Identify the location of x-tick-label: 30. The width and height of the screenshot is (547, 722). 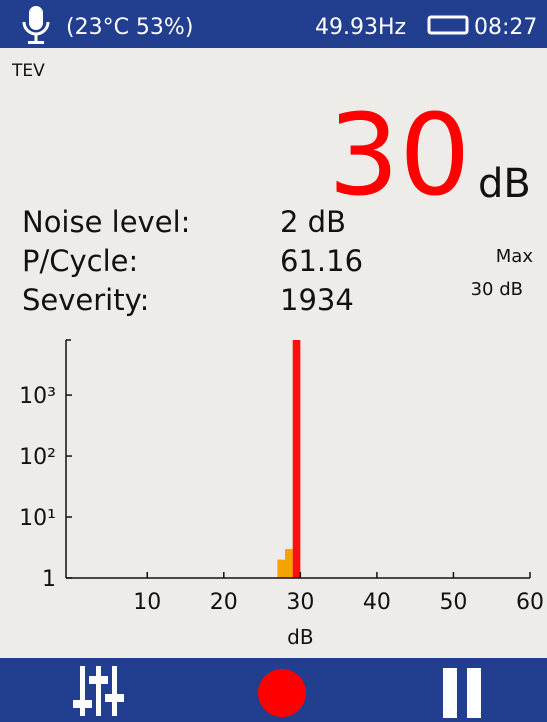
(300, 602).